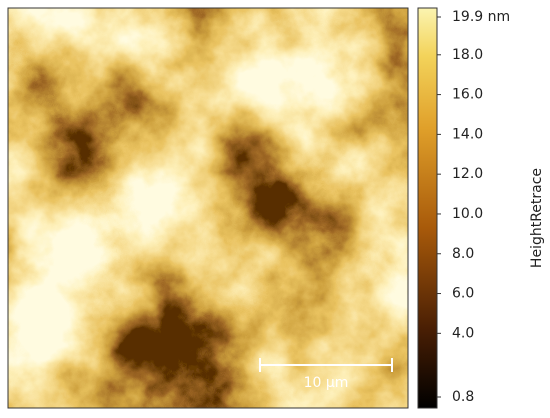 This screenshot has height=418, width=550. I want to click on tick-label: 8.0, so click(463, 254).